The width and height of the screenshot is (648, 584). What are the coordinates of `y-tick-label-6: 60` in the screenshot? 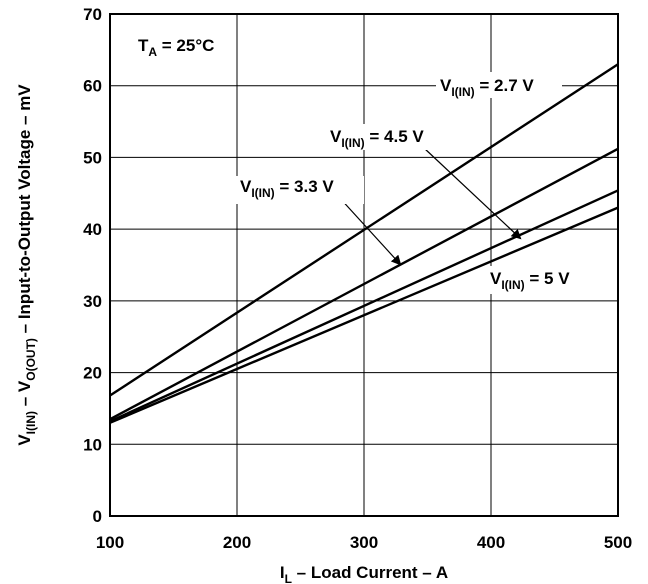 It's located at (92, 86).